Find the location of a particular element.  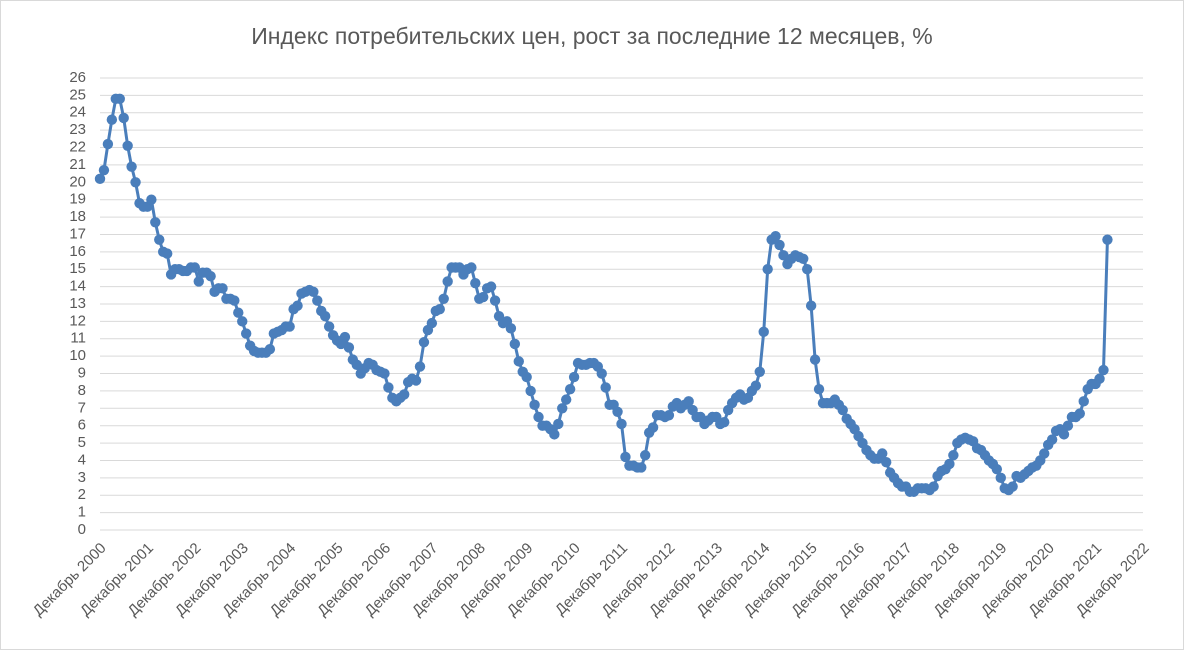

y-tick-label: 10 is located at coordinates (77, 355).